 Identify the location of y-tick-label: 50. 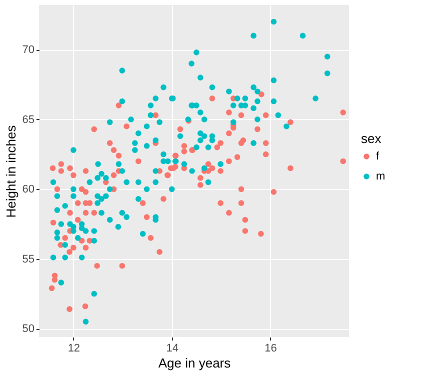
(28, 329).